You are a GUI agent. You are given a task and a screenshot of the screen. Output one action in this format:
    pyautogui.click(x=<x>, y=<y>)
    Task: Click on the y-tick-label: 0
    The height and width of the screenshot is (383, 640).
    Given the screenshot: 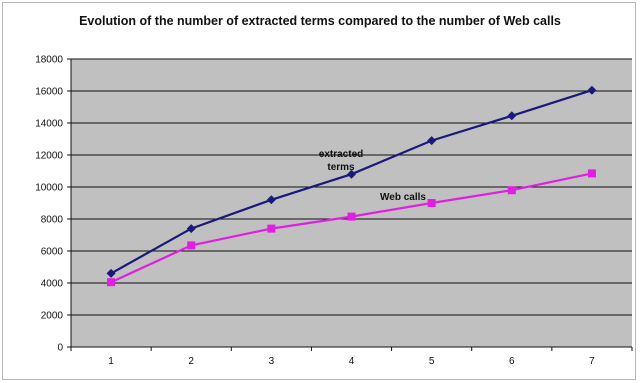 What is the action you would take?
    pyautogui.click(x=60, y=348)
    